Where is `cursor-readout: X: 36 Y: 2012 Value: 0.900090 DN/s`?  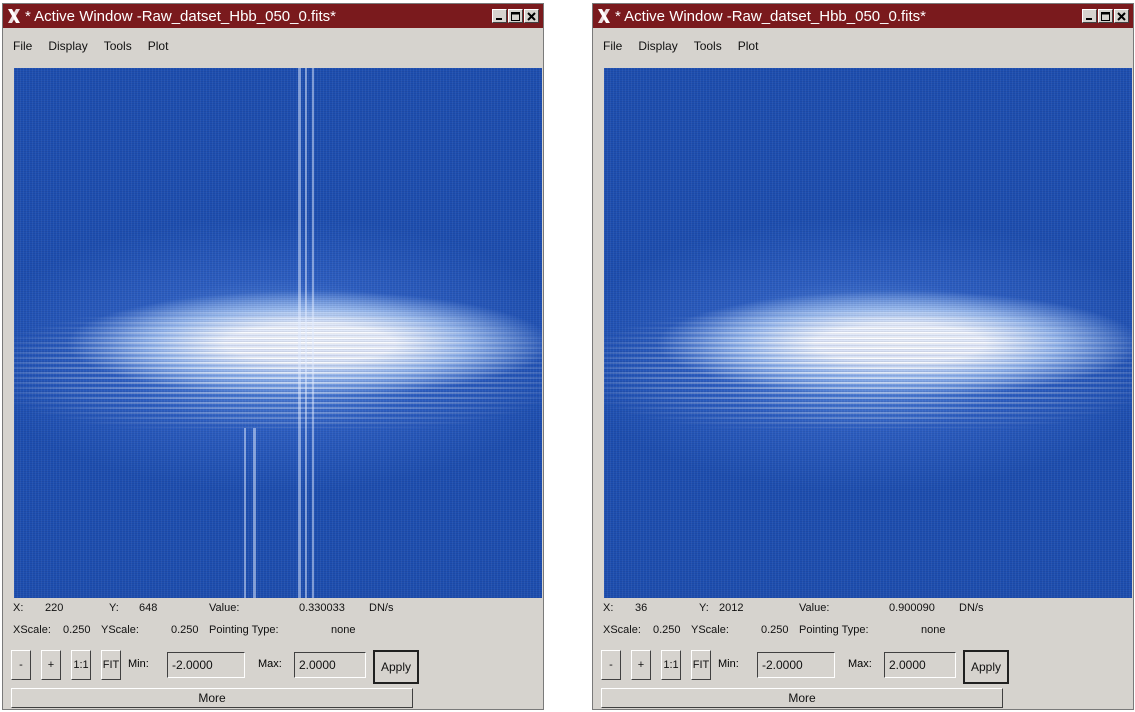
cursor-readout: X: 36 Y: 2012 Value: 0.900090 DN/s is located at coordinates (863, 609).